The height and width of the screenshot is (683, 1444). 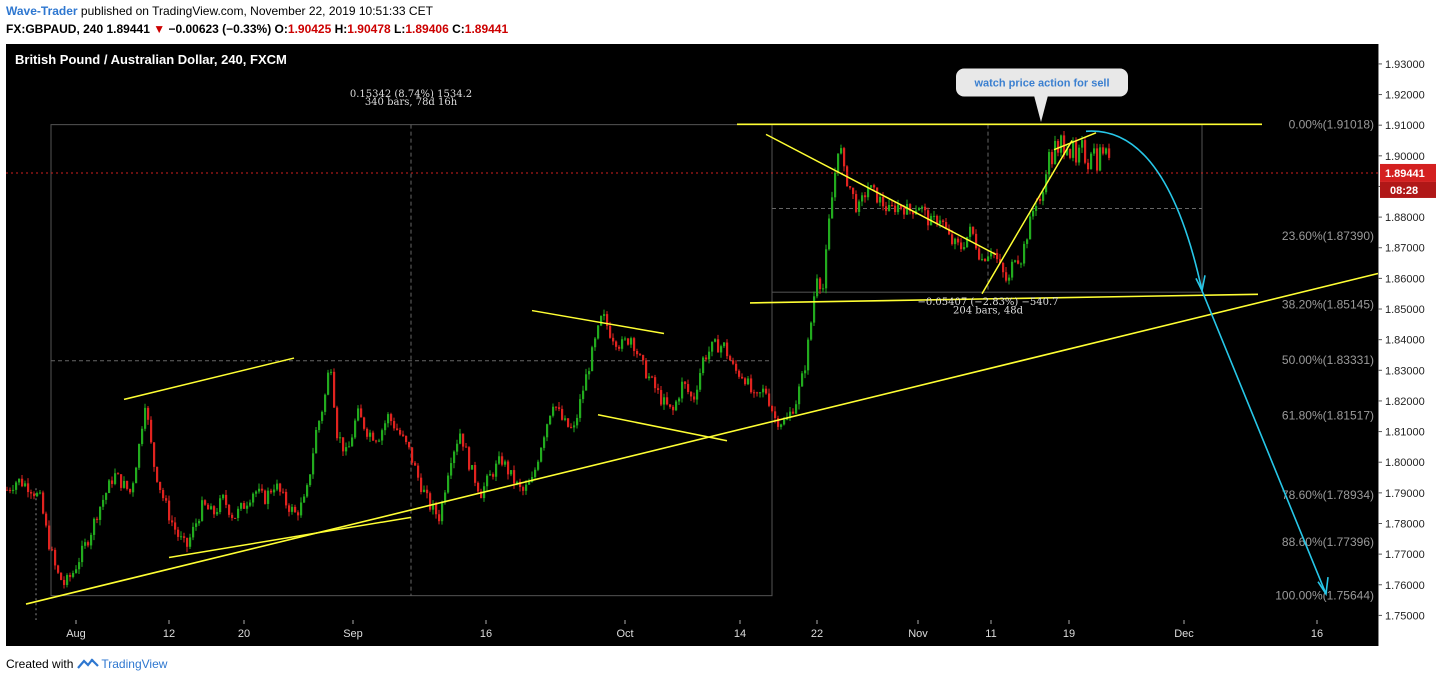 I want to click on y-tick-label: 1.79000, so click(x=1405, y=494).